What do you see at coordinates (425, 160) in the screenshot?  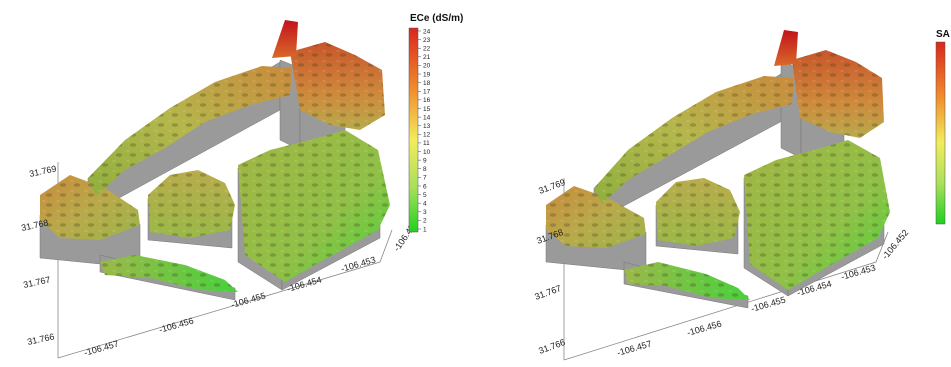 I see `legend-tick-label: 9` at bounding box center [425, 160].